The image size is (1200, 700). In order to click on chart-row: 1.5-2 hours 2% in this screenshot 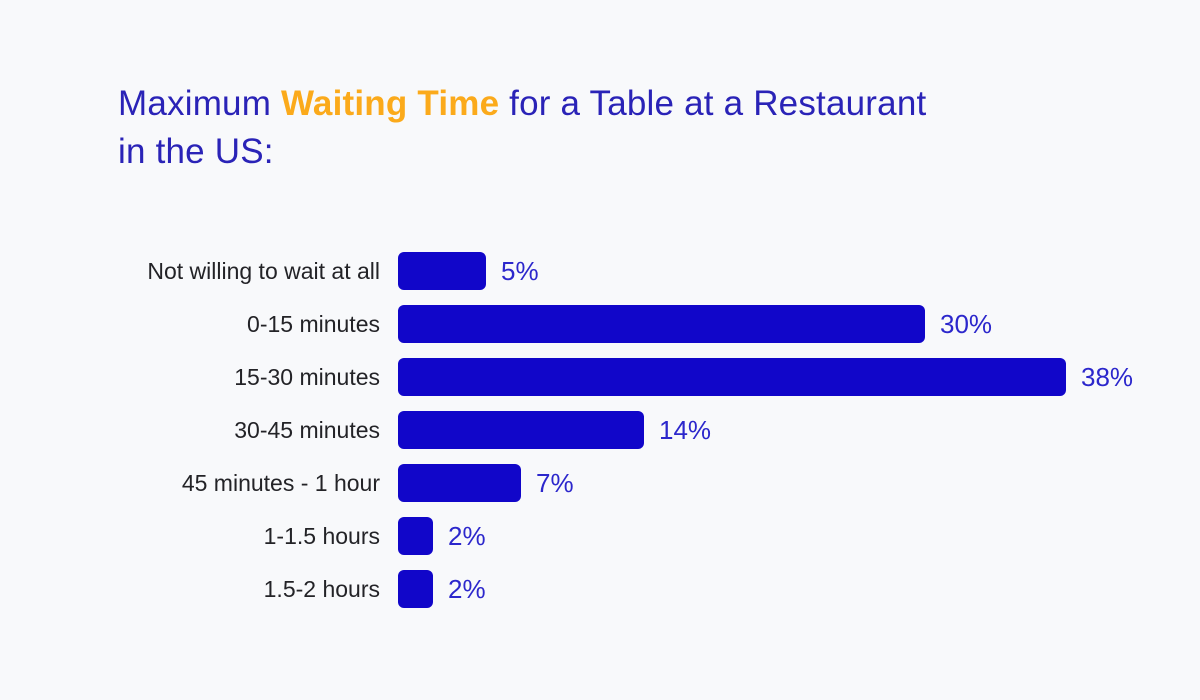, I will do `click(616, 589)`.